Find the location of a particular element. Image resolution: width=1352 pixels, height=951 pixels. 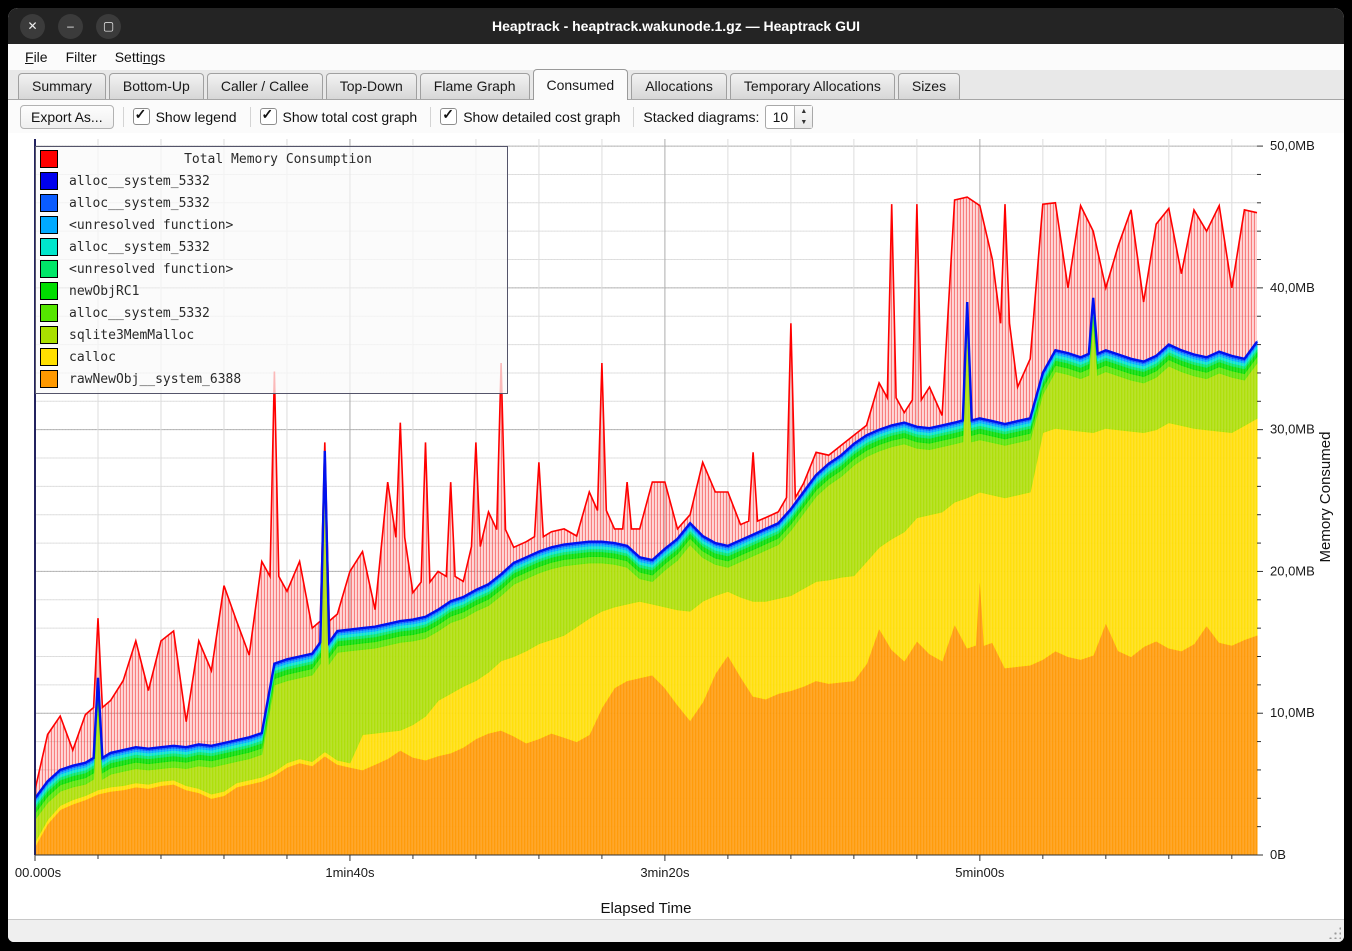

tab-bottom-up: Bottom-Up is located at coordinates (156, 86).